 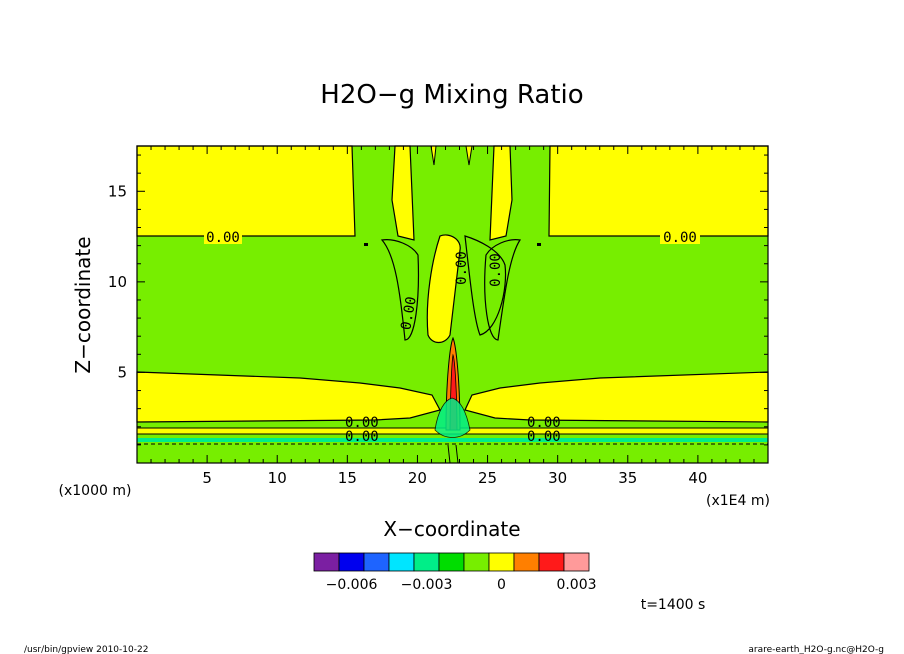 What do you see at coordinates (501, 585) in the screenshot?
I see `colorbar-tick-label: 0` at bounding box center [501, 585].